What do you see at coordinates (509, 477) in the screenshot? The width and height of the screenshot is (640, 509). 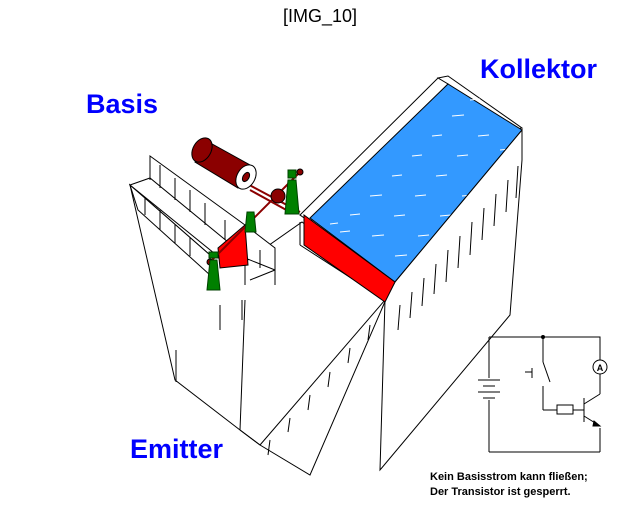 I see `caption-line-1: Kein Basisstrom kann fließen;` at bounding box center [509, 477].